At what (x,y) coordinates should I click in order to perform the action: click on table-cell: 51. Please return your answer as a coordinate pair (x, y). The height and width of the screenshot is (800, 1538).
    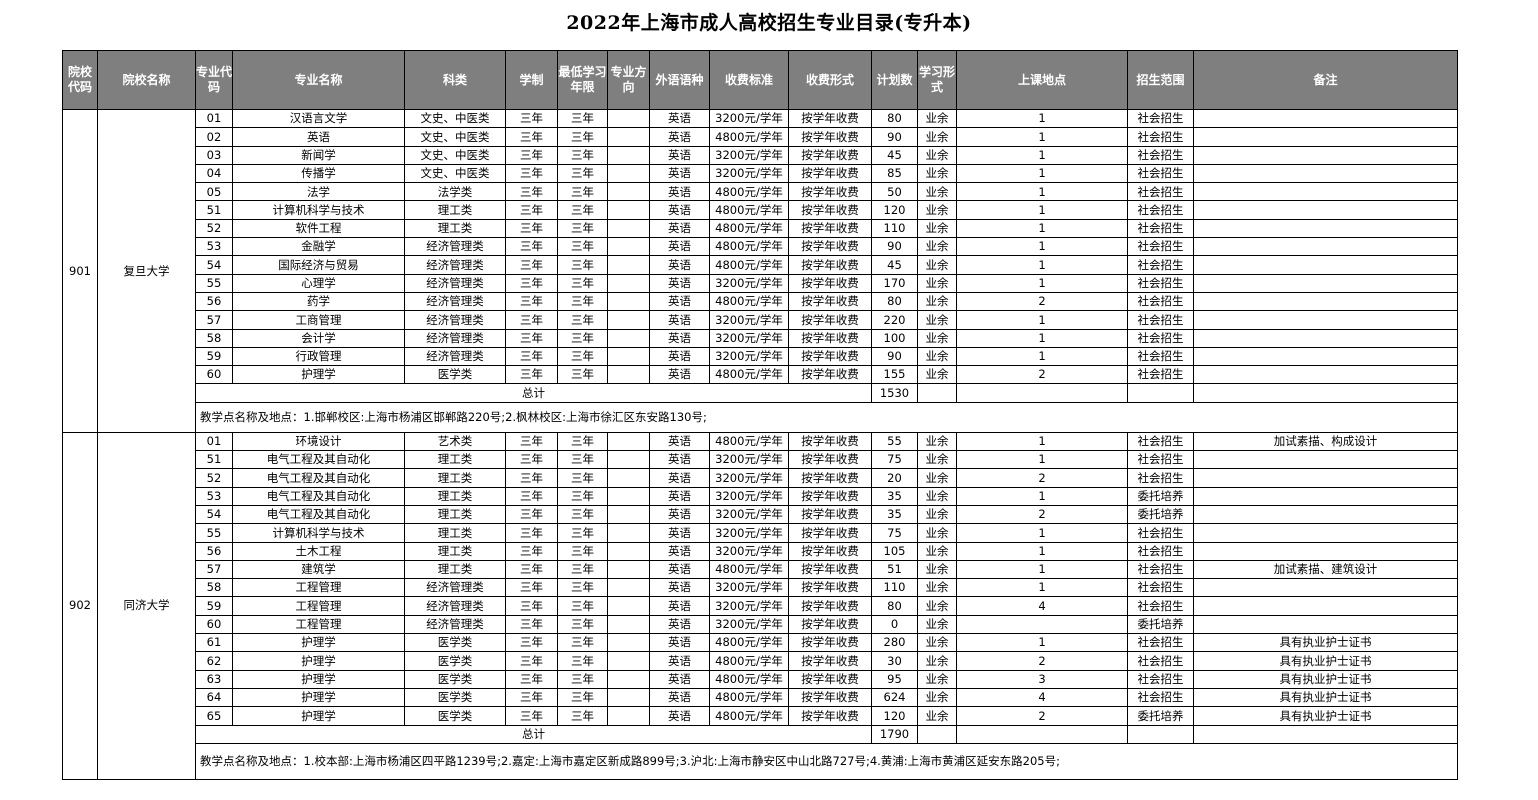
    Looking at the image, I should click on (214, 460).